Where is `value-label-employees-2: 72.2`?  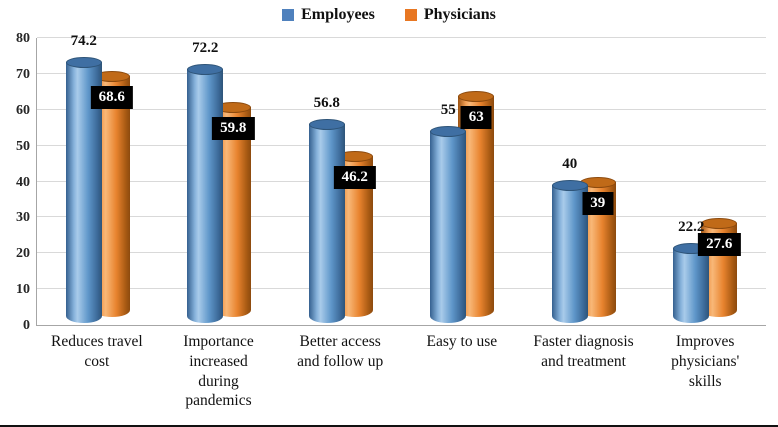 value-label-employees-2: 72.2 is located at coordinates (205, 47).